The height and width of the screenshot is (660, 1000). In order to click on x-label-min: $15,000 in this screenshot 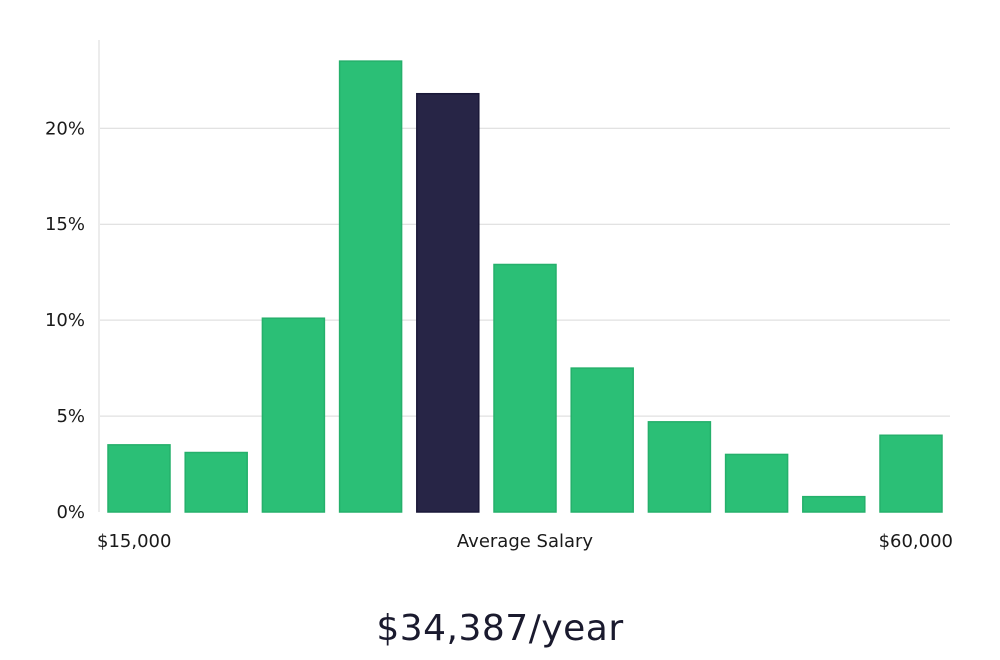, I will do `click(134, 541)`.